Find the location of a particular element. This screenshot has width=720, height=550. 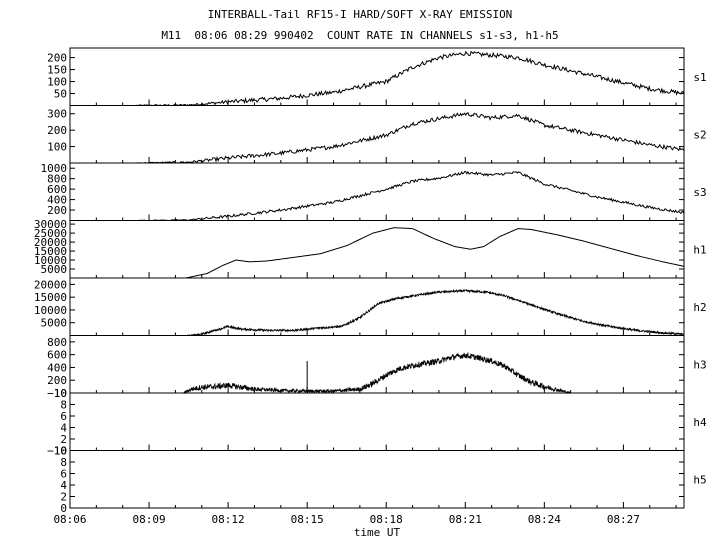

channel-label-h1: h1 is located at coordinates (699, 249).